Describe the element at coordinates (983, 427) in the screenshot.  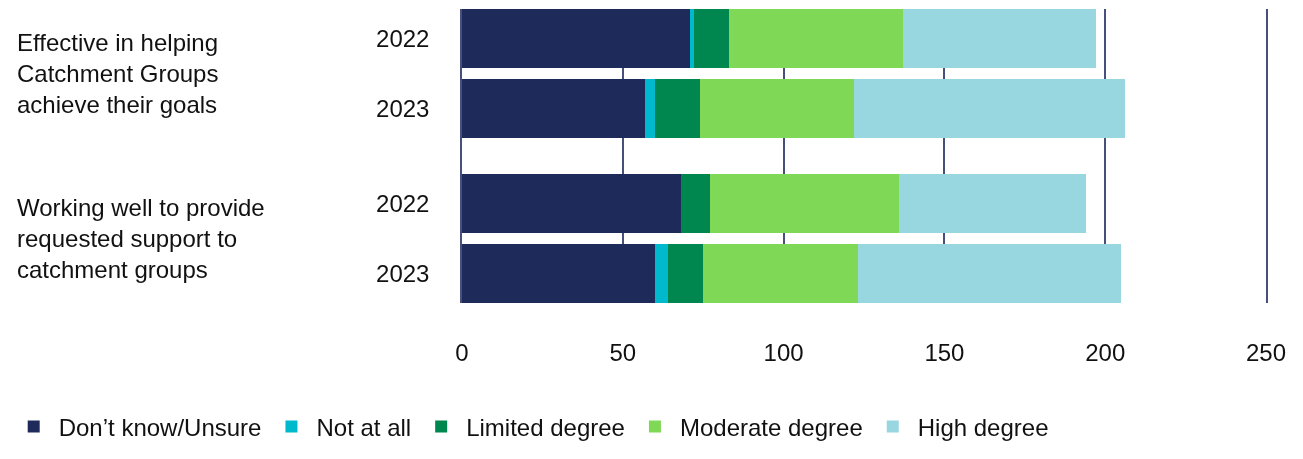
I see `legend-label: High degree` at that location.